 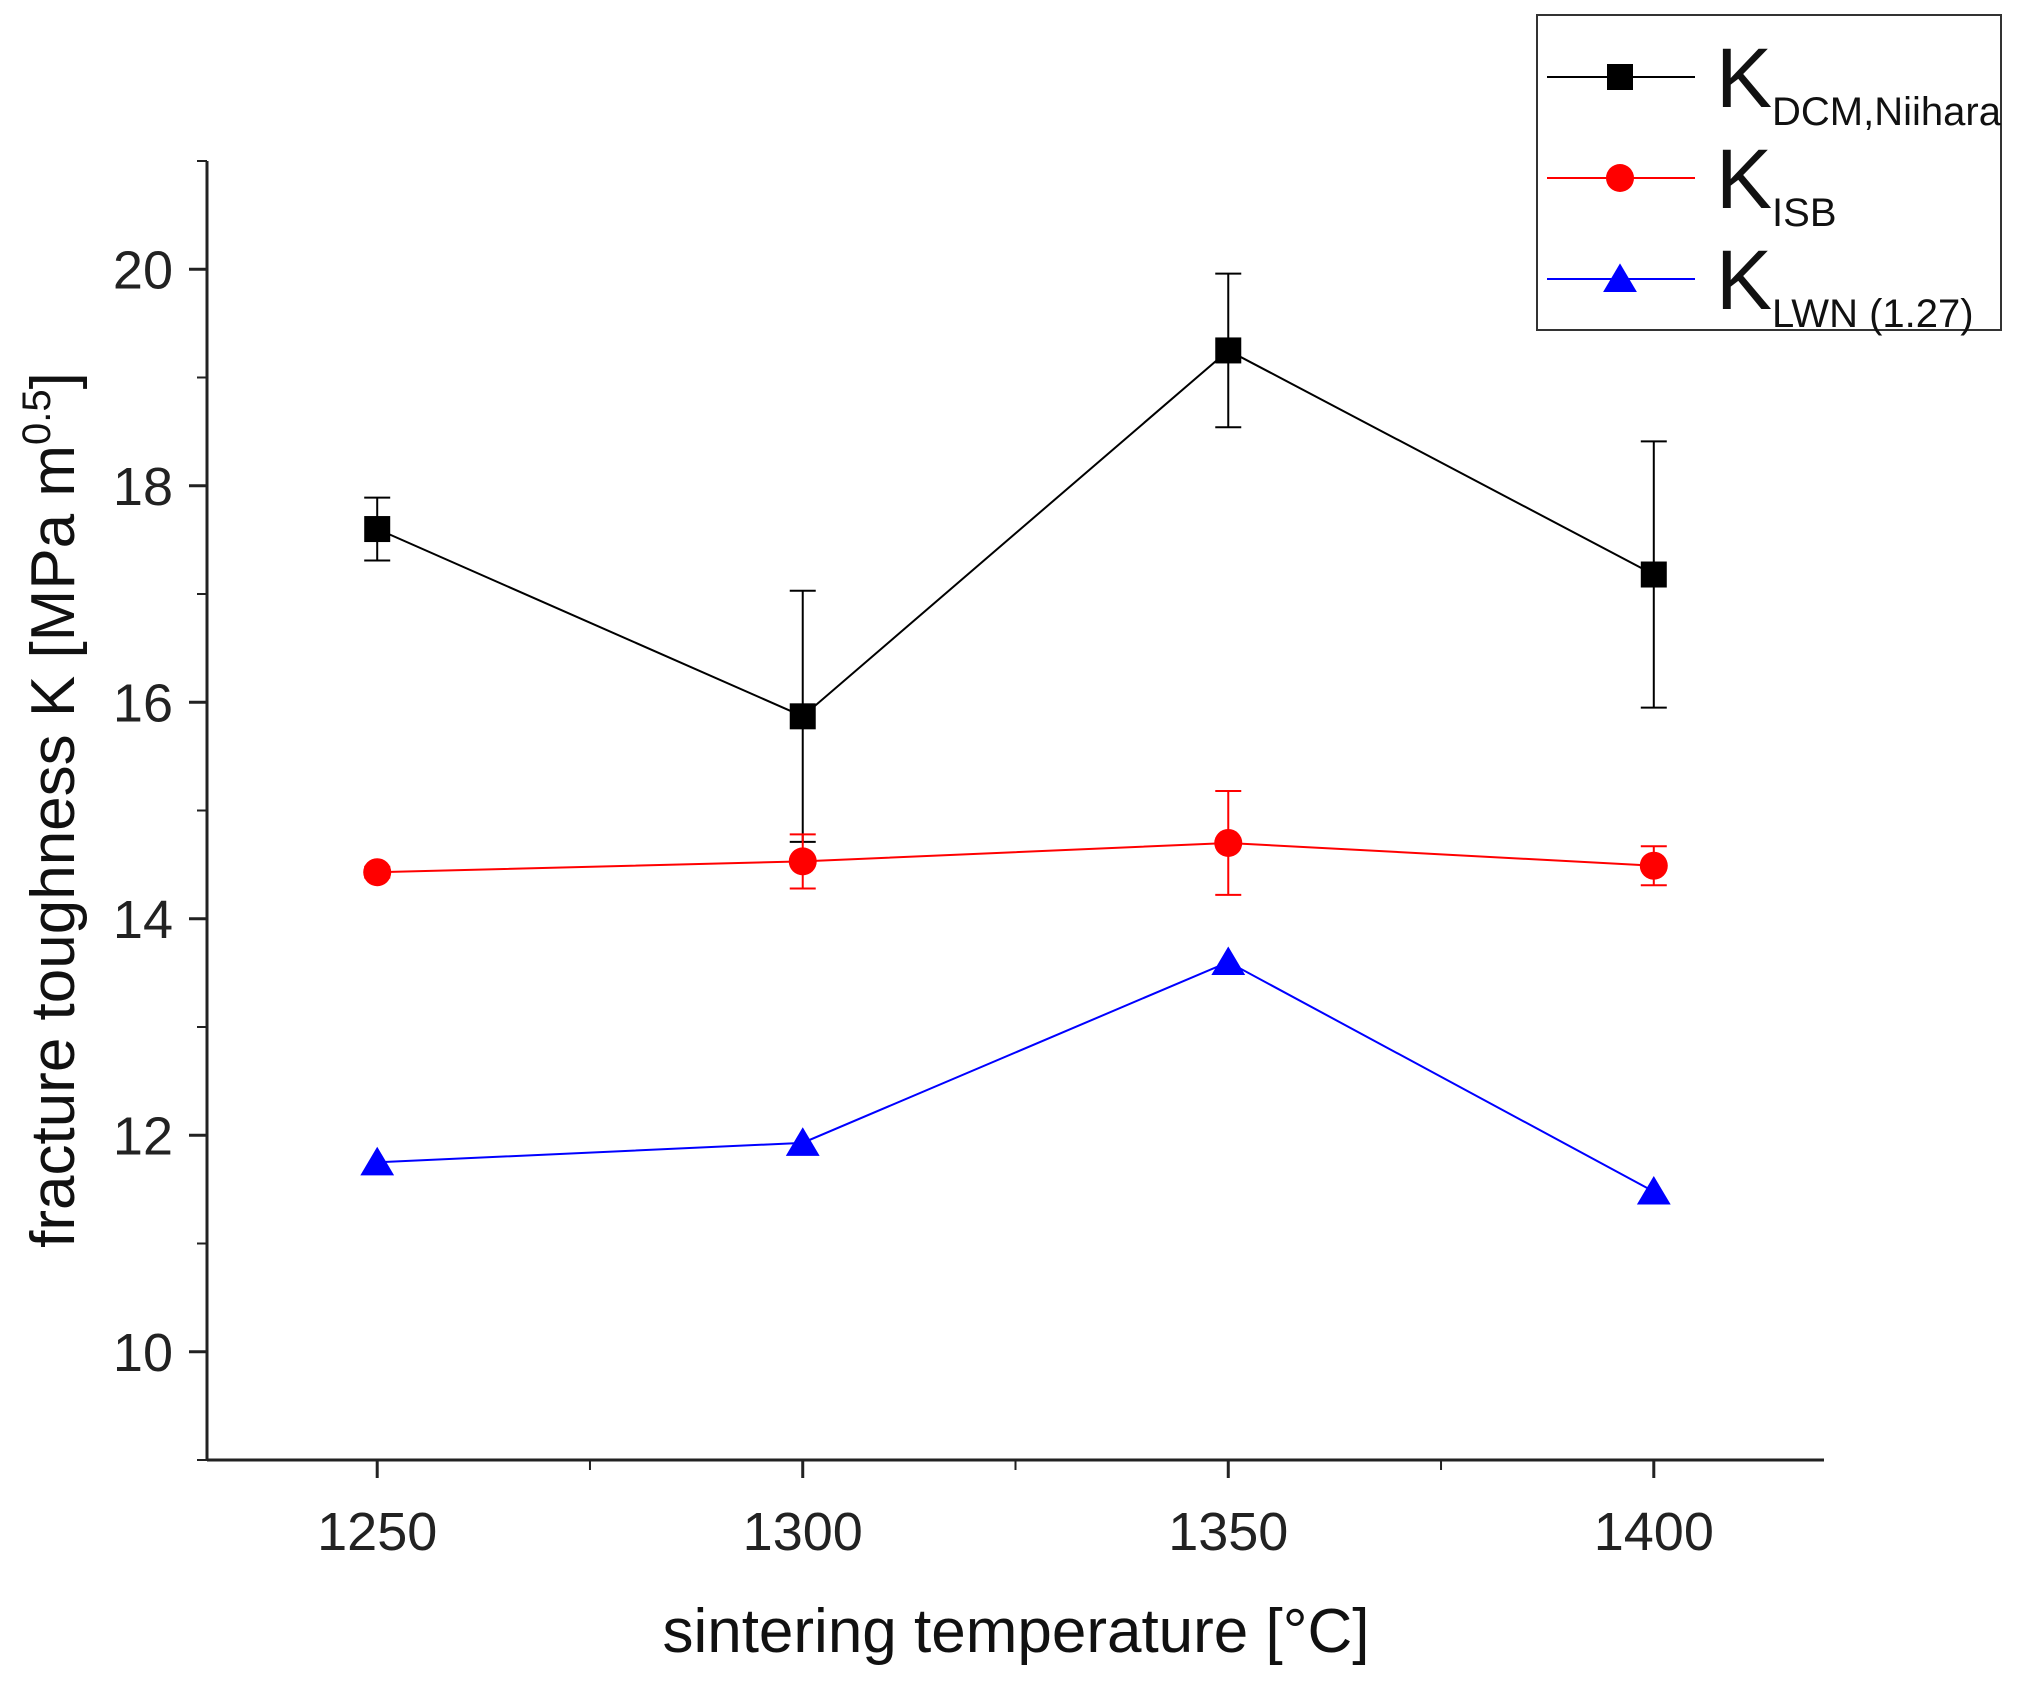 What do you see at coordinates (1654, 1532) in the screenshot?
I see `x-tick-label: 1400` at bounding box center [1654, 1532].